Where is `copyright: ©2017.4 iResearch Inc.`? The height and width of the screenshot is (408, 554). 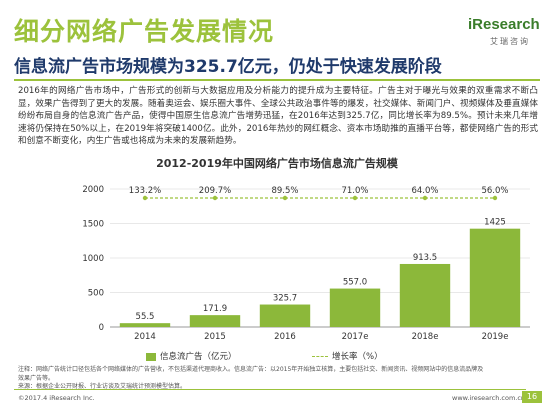 copyright: ©2017.4 iResearch Inc. is located at coordinates (56, 398).